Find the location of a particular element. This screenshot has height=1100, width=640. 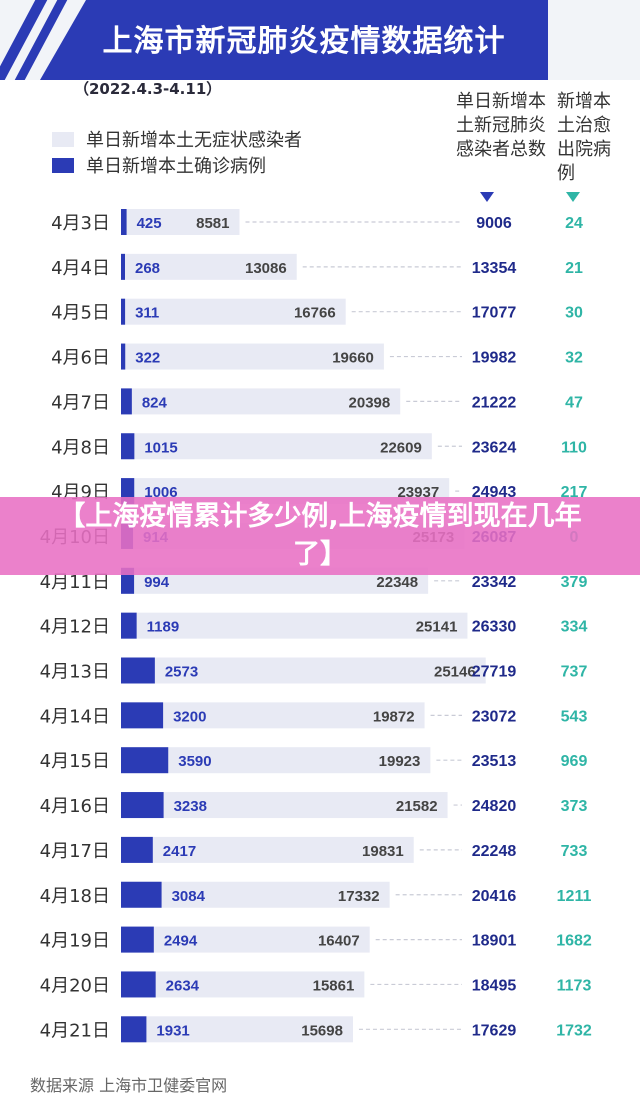

date-label: 4月13日 is located at coordinates (75, 672).